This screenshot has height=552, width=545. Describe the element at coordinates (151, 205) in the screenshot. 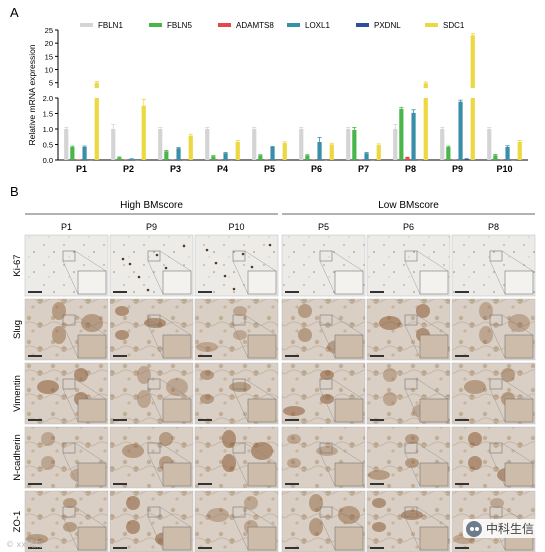

I see `group-label: High BMscore` at that location.